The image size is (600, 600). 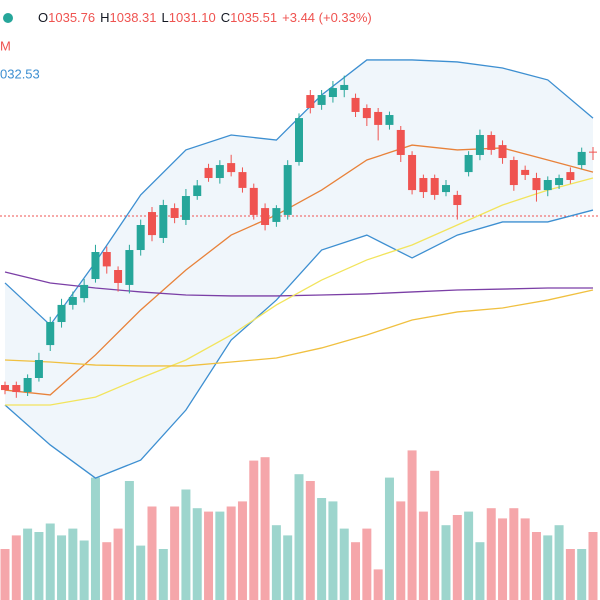 I want to click on ohlc-value: 1035.76, so click(x=71, y=17).